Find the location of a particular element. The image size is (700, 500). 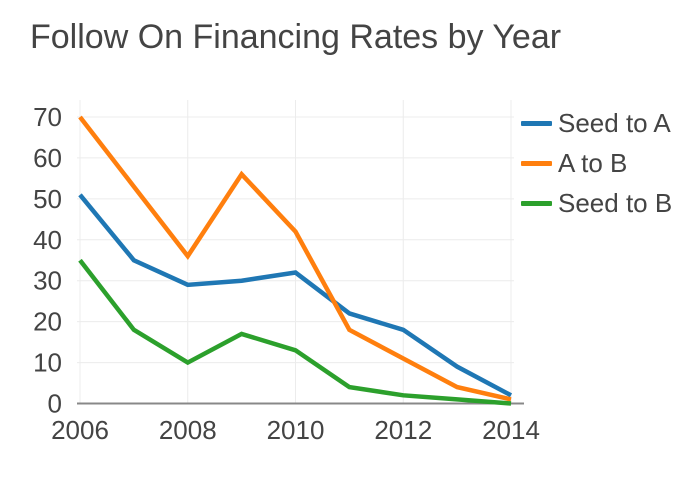

x-tick-label: 2014 is located at coordinates (511, 430).